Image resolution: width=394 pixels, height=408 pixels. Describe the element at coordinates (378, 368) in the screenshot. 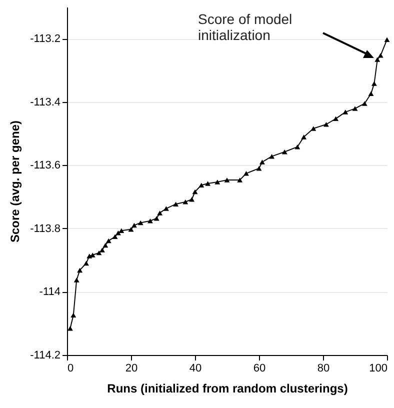

I see `x-tick-label: 100` at that location.